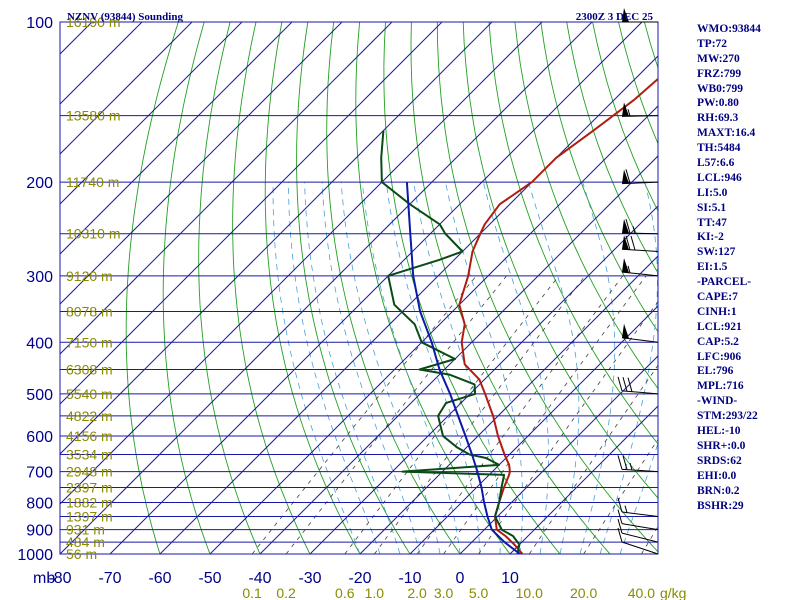 Image resolution: width=800 pixels, height=600 pixels. Describe the element at coordinates (259, 578) in the screenshot. I see `temperature-tick-label: -40` at that location.